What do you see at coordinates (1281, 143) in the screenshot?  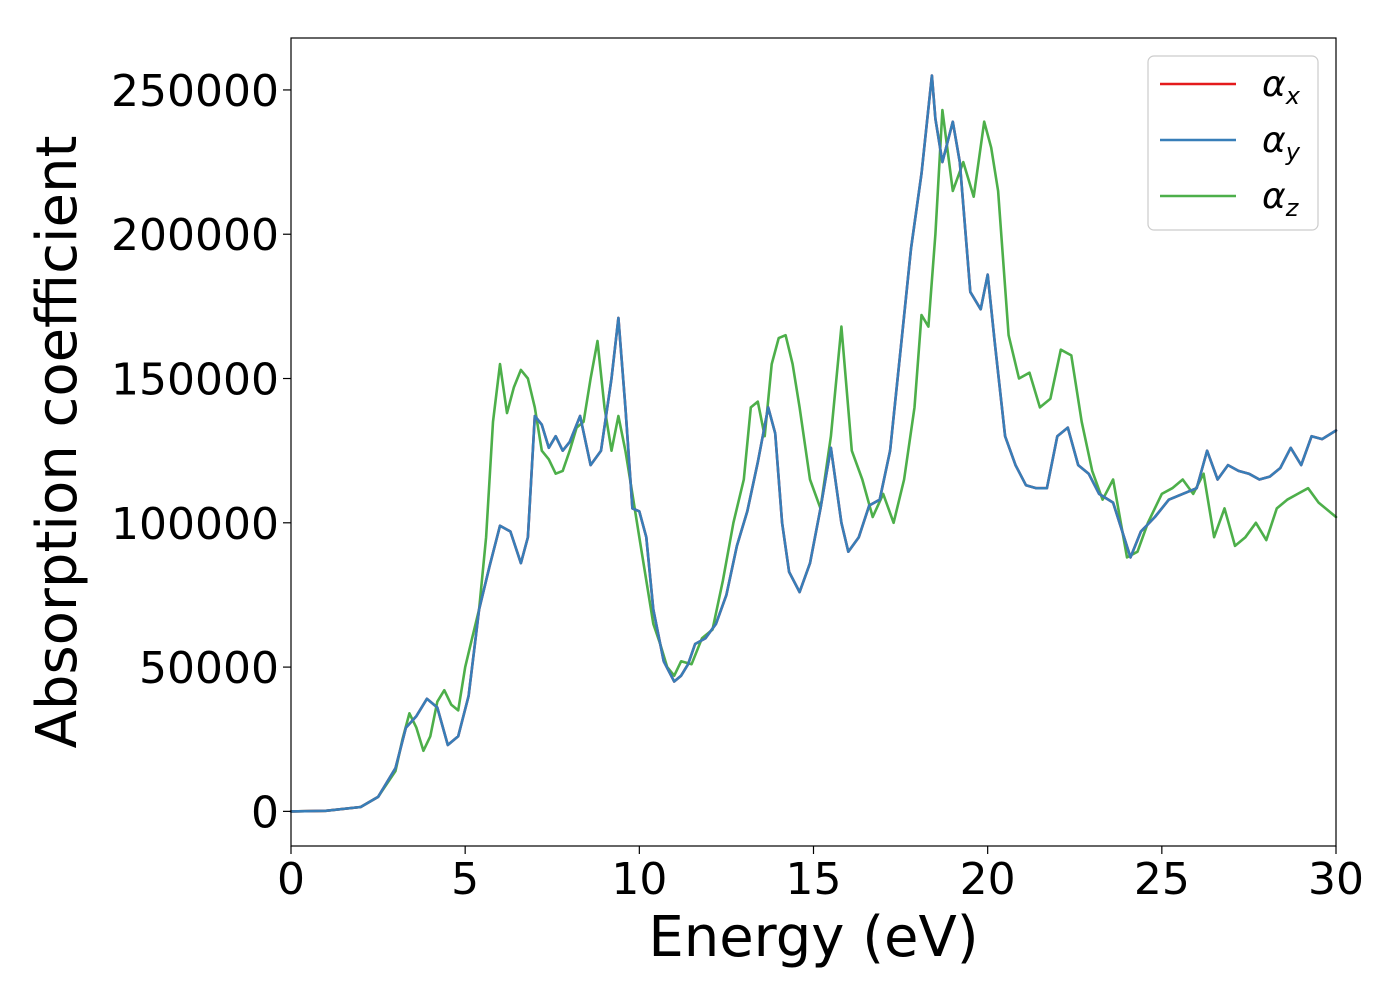 I see `legend-label-y: αy` at bounding box center [1281, 143].